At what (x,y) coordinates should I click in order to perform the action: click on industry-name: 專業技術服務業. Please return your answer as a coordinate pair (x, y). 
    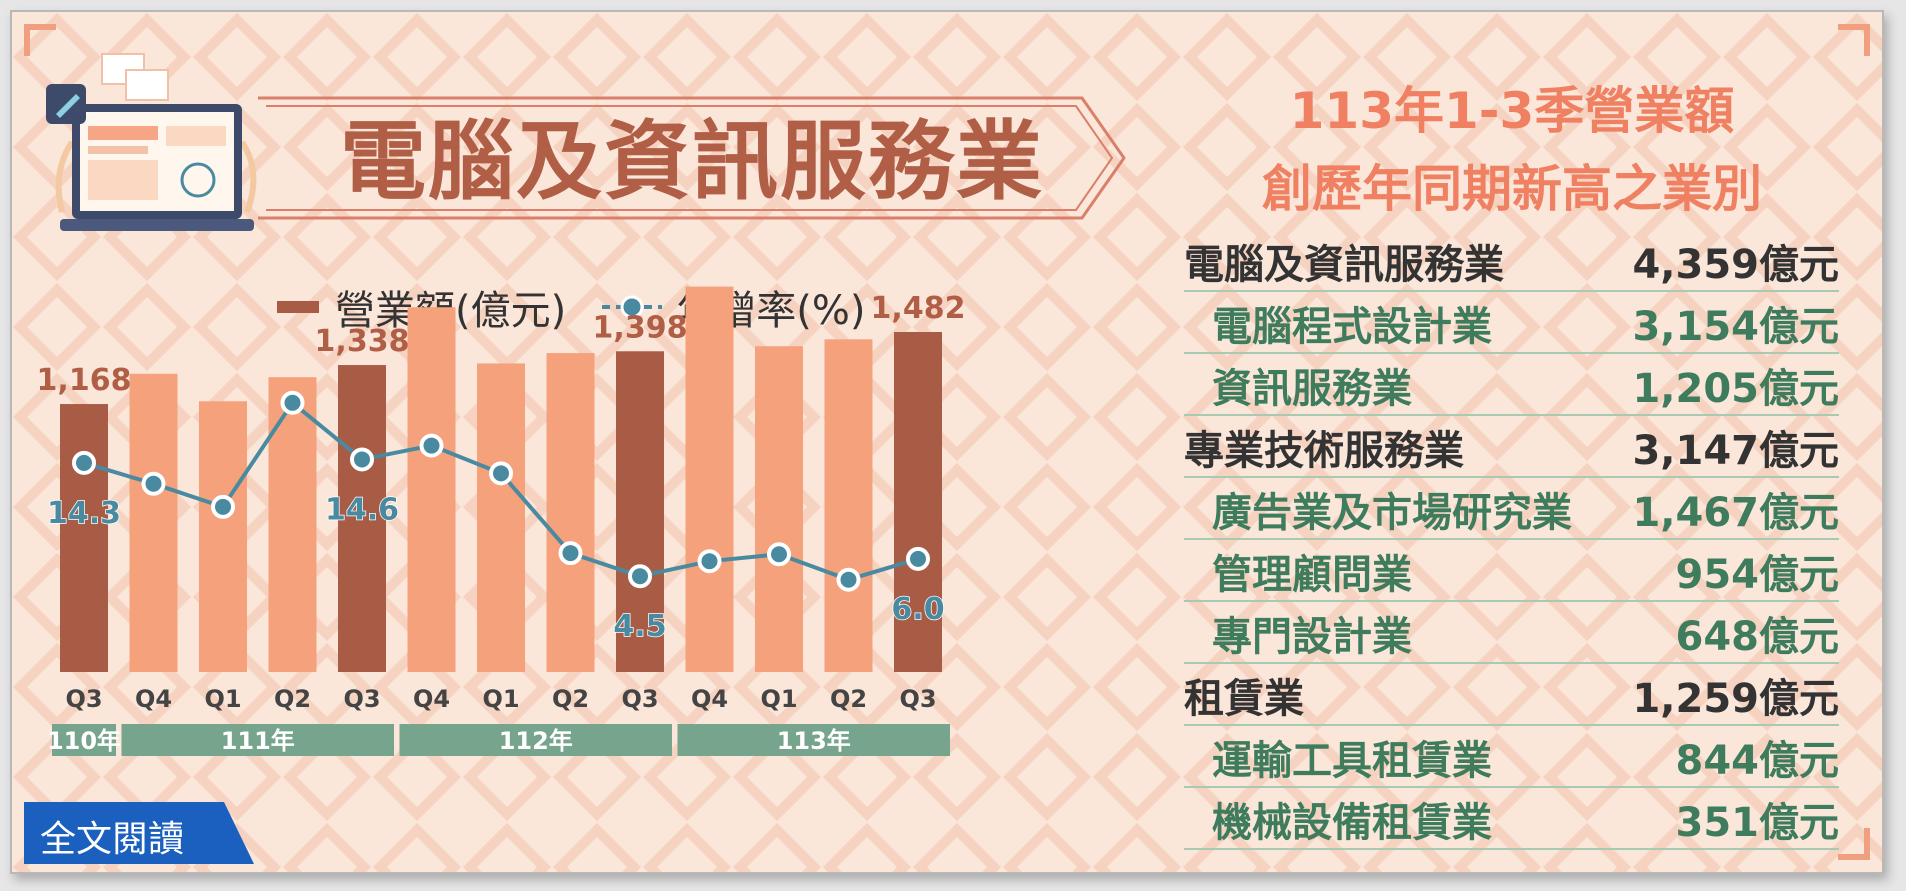
    Looking at the image, I should click on (1324, 451).